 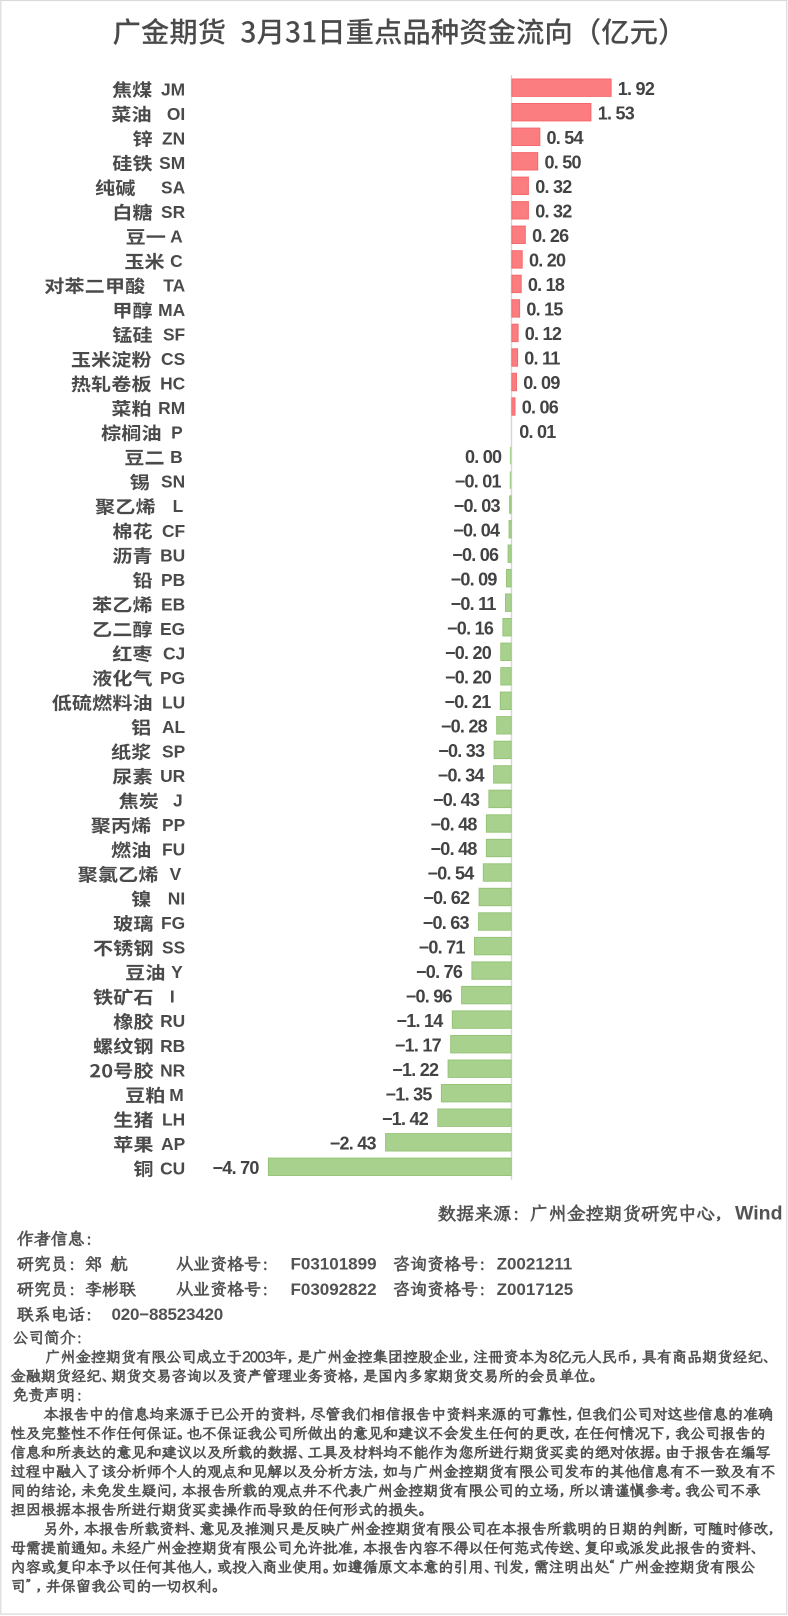 I want to click on svg-text: −1. 22, so click(x=415, y=1070).